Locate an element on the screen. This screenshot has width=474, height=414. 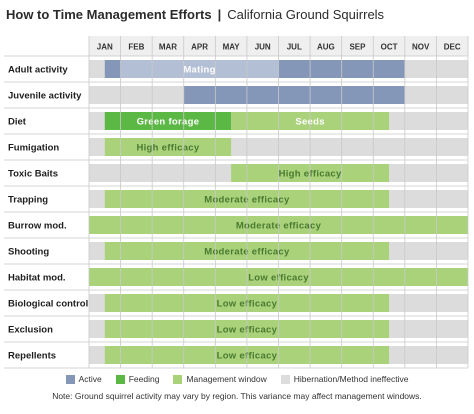
row-label: Habitat mod. is located at coordinates (37, 278).